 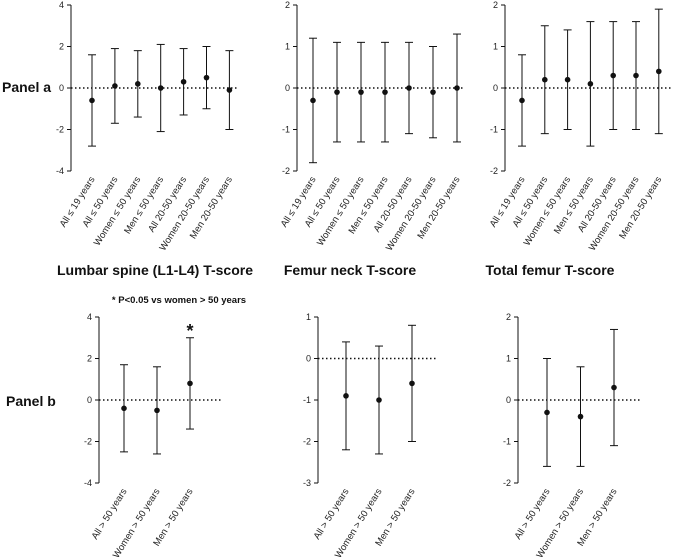 I want to click on significance-asterisk: *, so click(x=189, y=331).